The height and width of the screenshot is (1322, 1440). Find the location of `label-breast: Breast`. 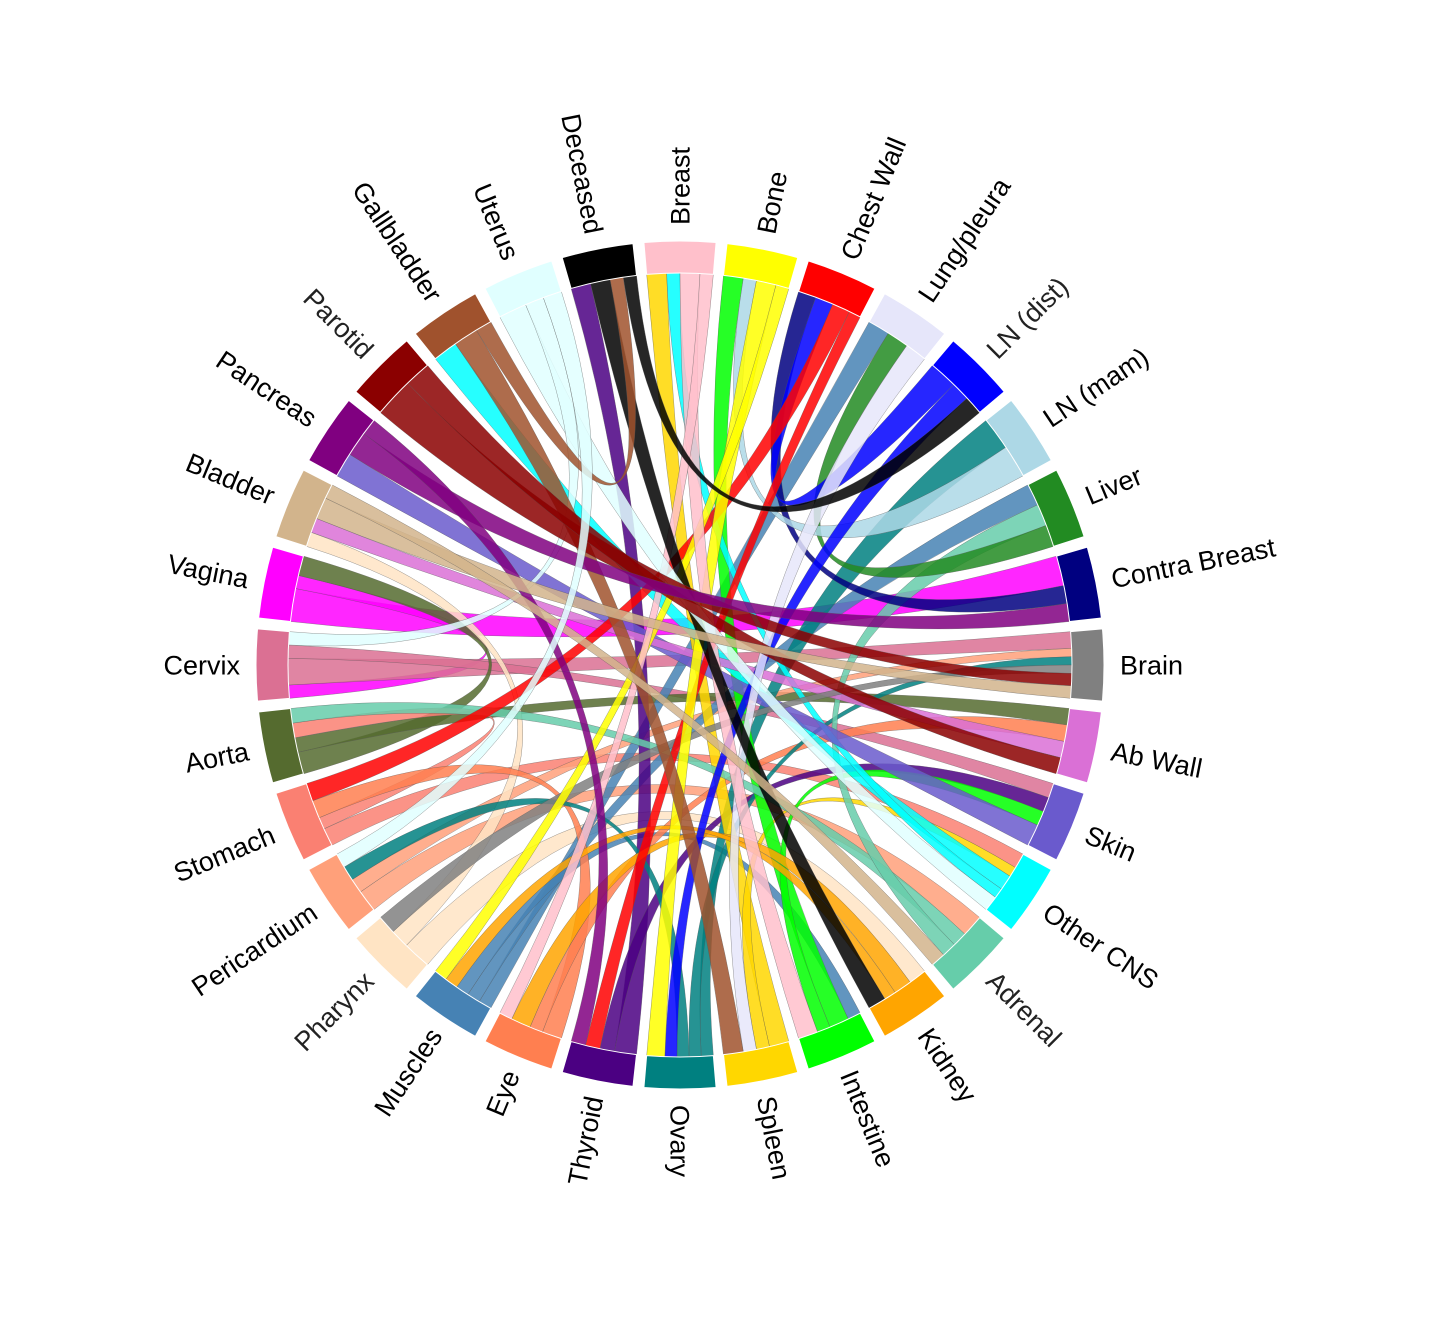

label-breast: Breast is located at coordinates (680, 185).